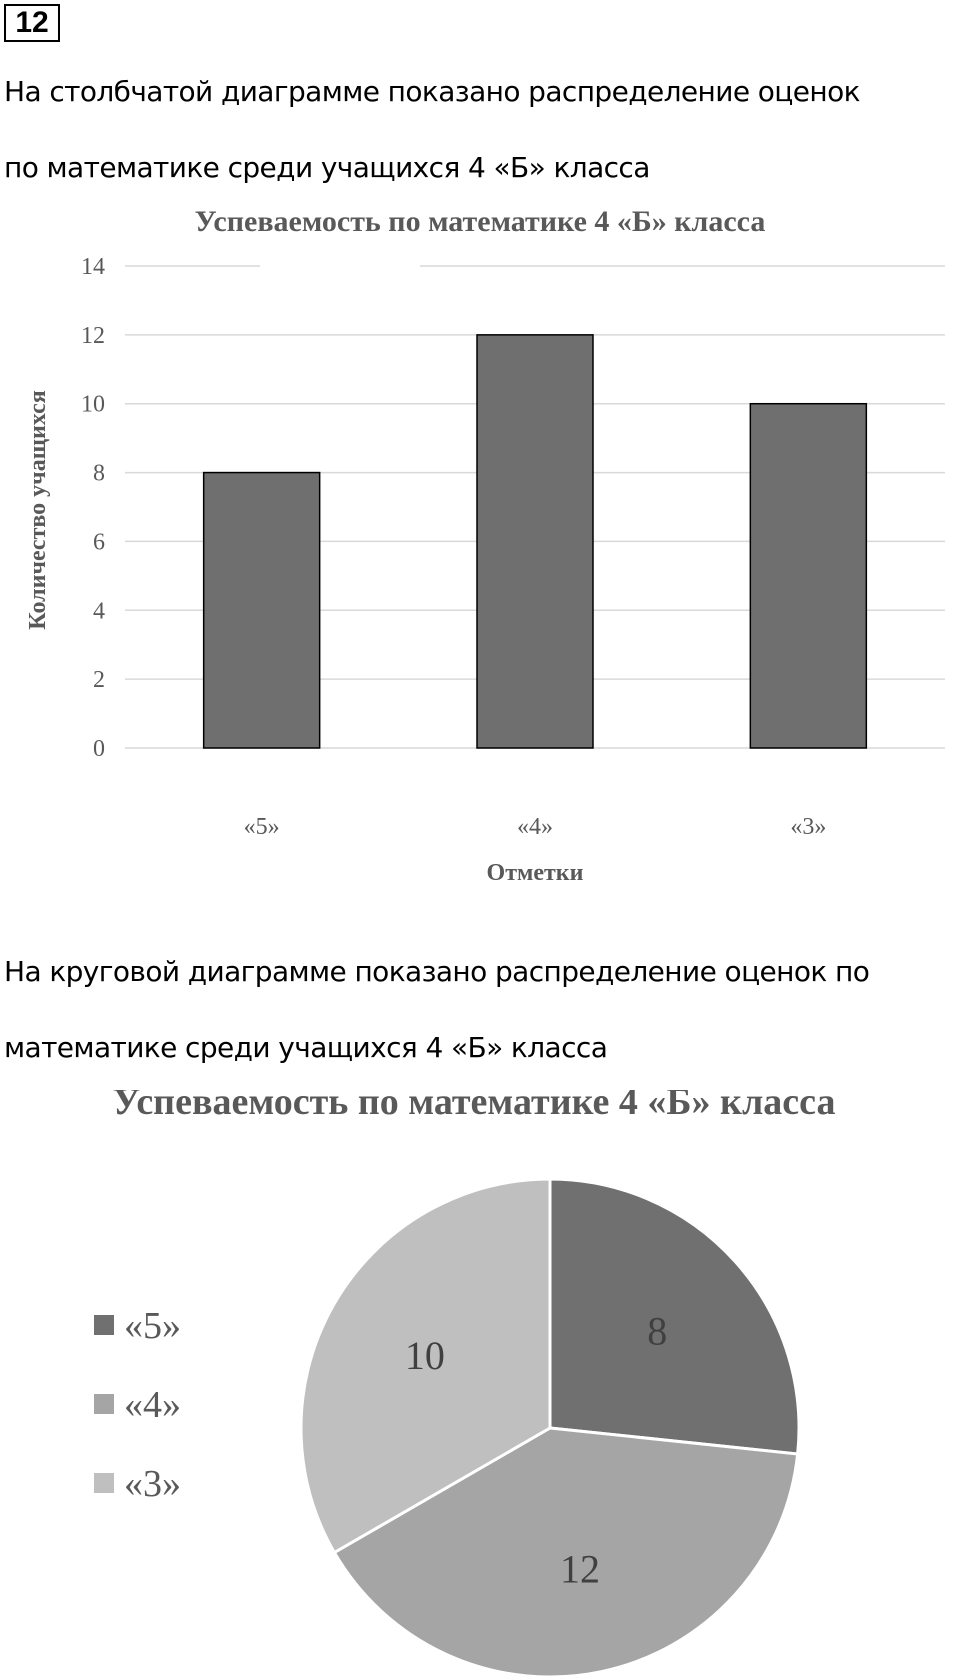  I want to click on legend-label: «3», so click(152, 1484).